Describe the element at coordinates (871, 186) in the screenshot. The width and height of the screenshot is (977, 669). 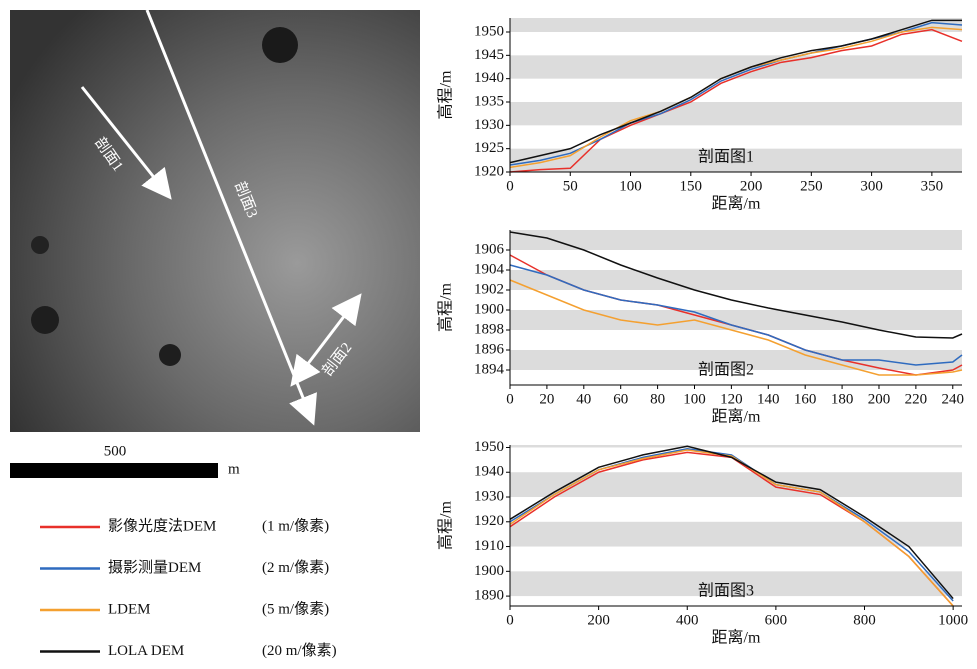
I see `x-tick-label: 300` at that location.